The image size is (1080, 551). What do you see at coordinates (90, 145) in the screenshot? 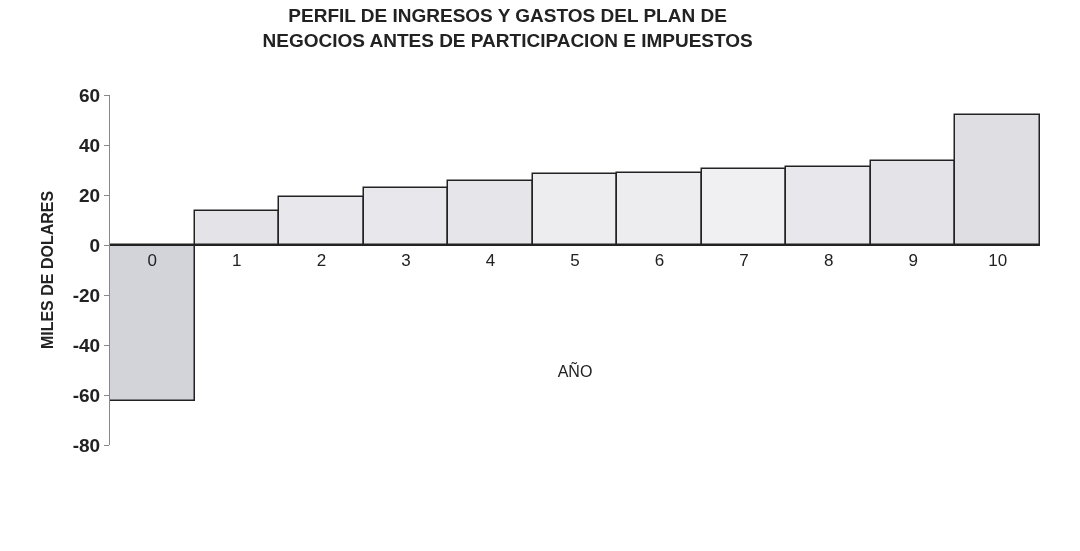
I see `y-tick-label: 40` at bounding box center [90, 145].